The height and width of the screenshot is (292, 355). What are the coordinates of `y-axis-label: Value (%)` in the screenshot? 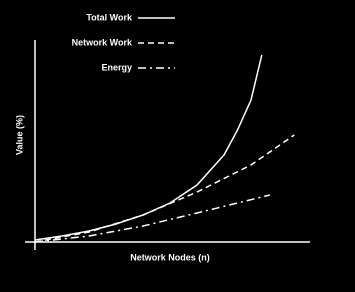 It's located at (19, 135).